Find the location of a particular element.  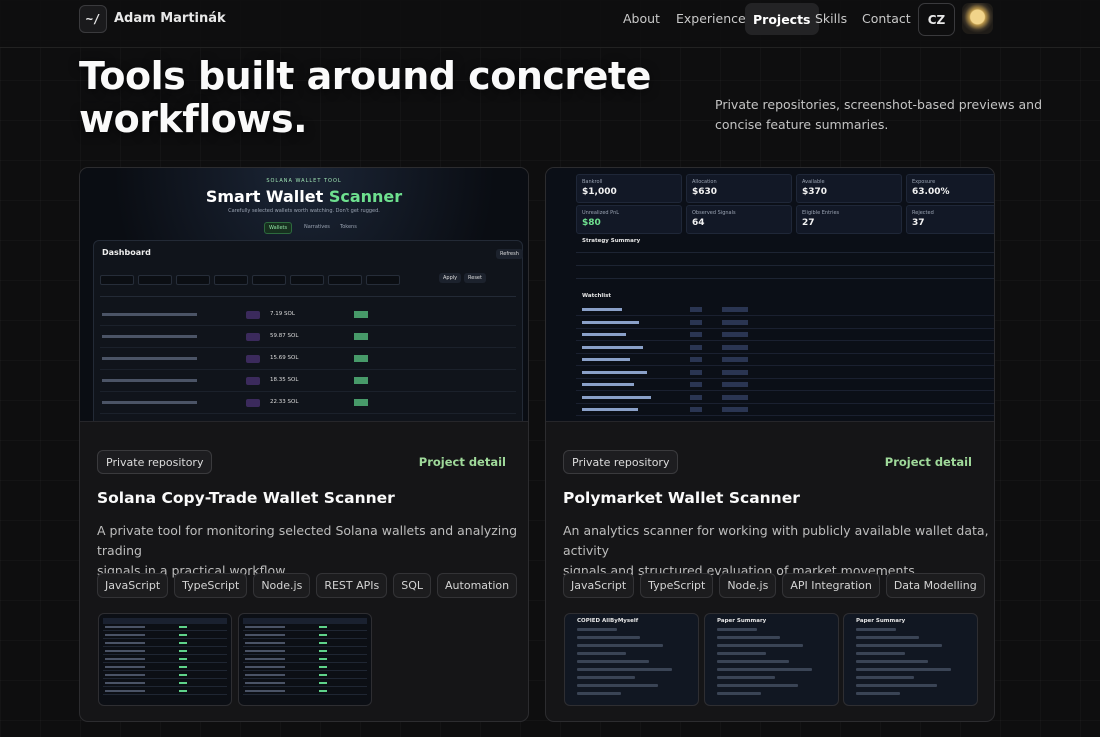

tech-tag: Node.js is located at coordinates (282, 585).